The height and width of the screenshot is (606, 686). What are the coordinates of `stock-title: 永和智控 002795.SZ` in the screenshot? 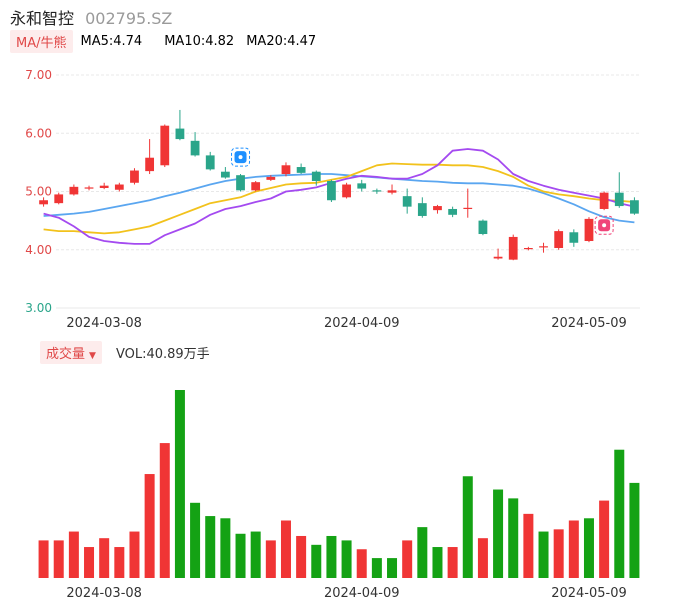 It's located at (91, 16).